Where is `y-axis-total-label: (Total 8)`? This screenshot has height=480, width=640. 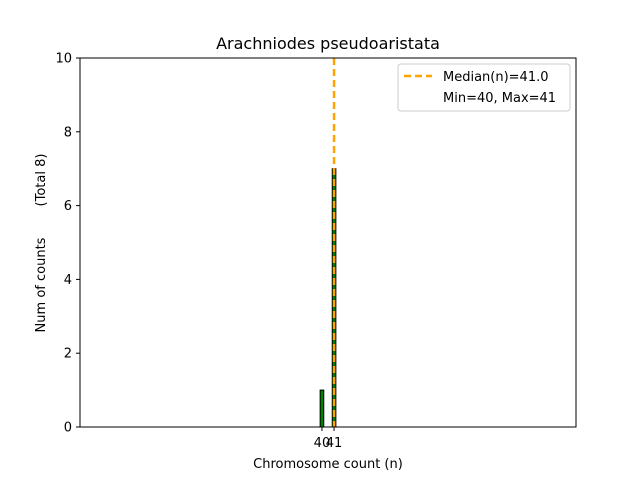
y-axis-total-label: (Total 8) is located at coordinates (41, 180).